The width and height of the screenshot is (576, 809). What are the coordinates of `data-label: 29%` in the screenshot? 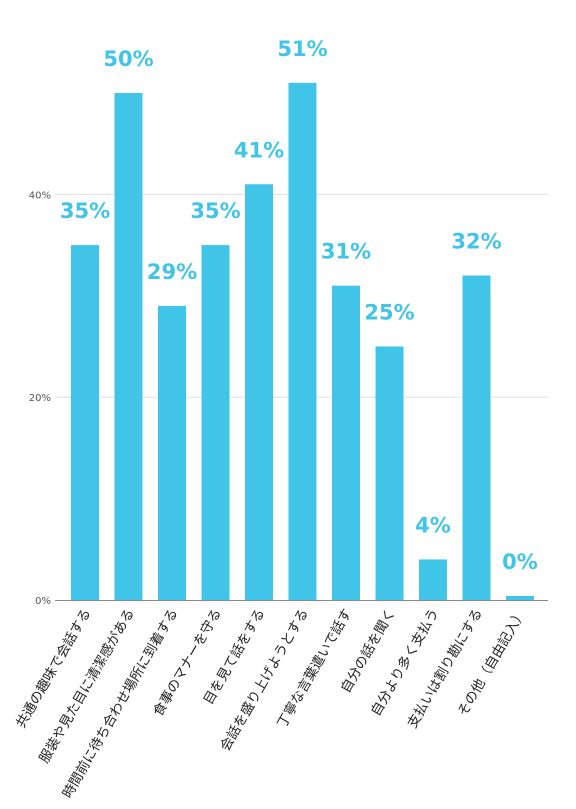 It's located at (172, 272).